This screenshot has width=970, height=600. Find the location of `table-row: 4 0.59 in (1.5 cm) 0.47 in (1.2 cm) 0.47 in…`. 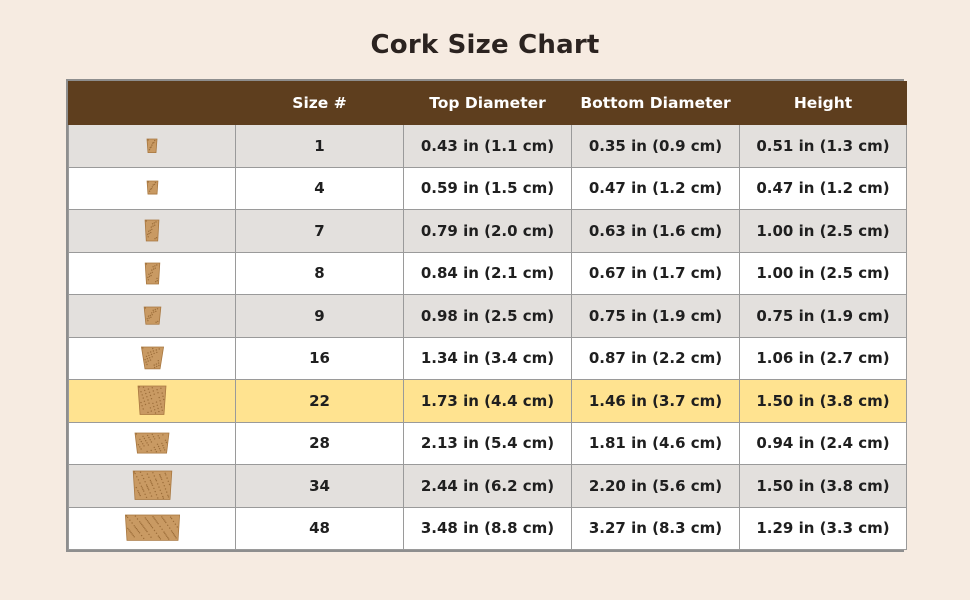

table-row: 4 0.59 in (1.5 cm) 0.47 in (1.2 cm) 0.47 in… is located at coordinates (487, 188).